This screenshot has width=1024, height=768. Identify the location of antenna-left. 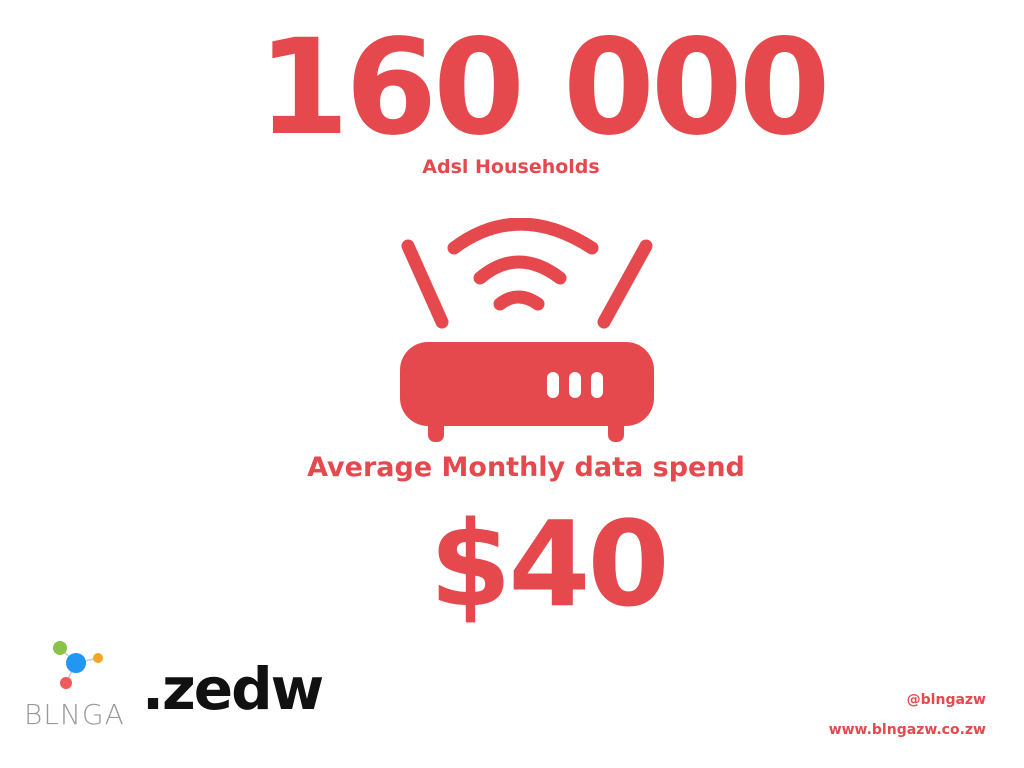
(425, 284).